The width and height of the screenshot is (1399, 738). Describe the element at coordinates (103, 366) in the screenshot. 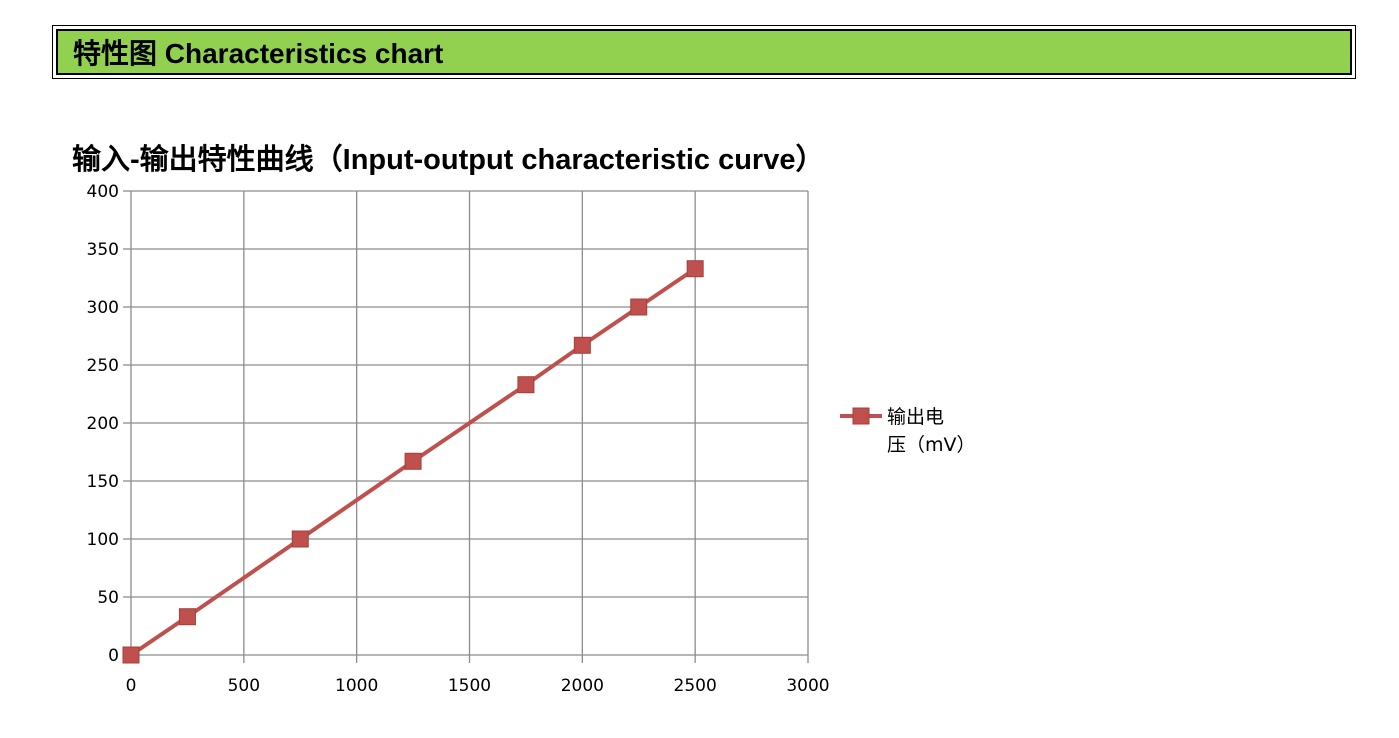

I see `y-tick-label: 250` at that location.